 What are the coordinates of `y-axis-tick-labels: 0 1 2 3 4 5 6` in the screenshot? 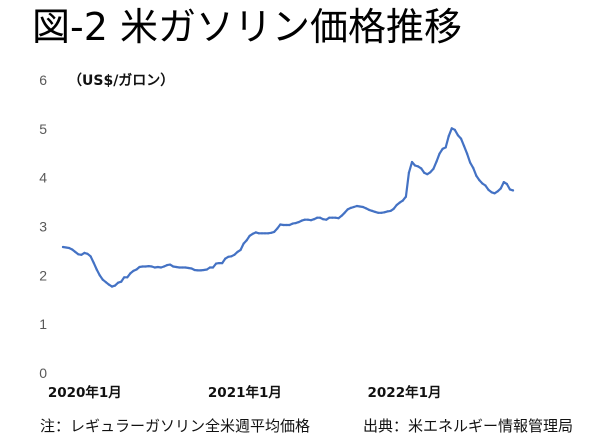 It's located at (43, 226).